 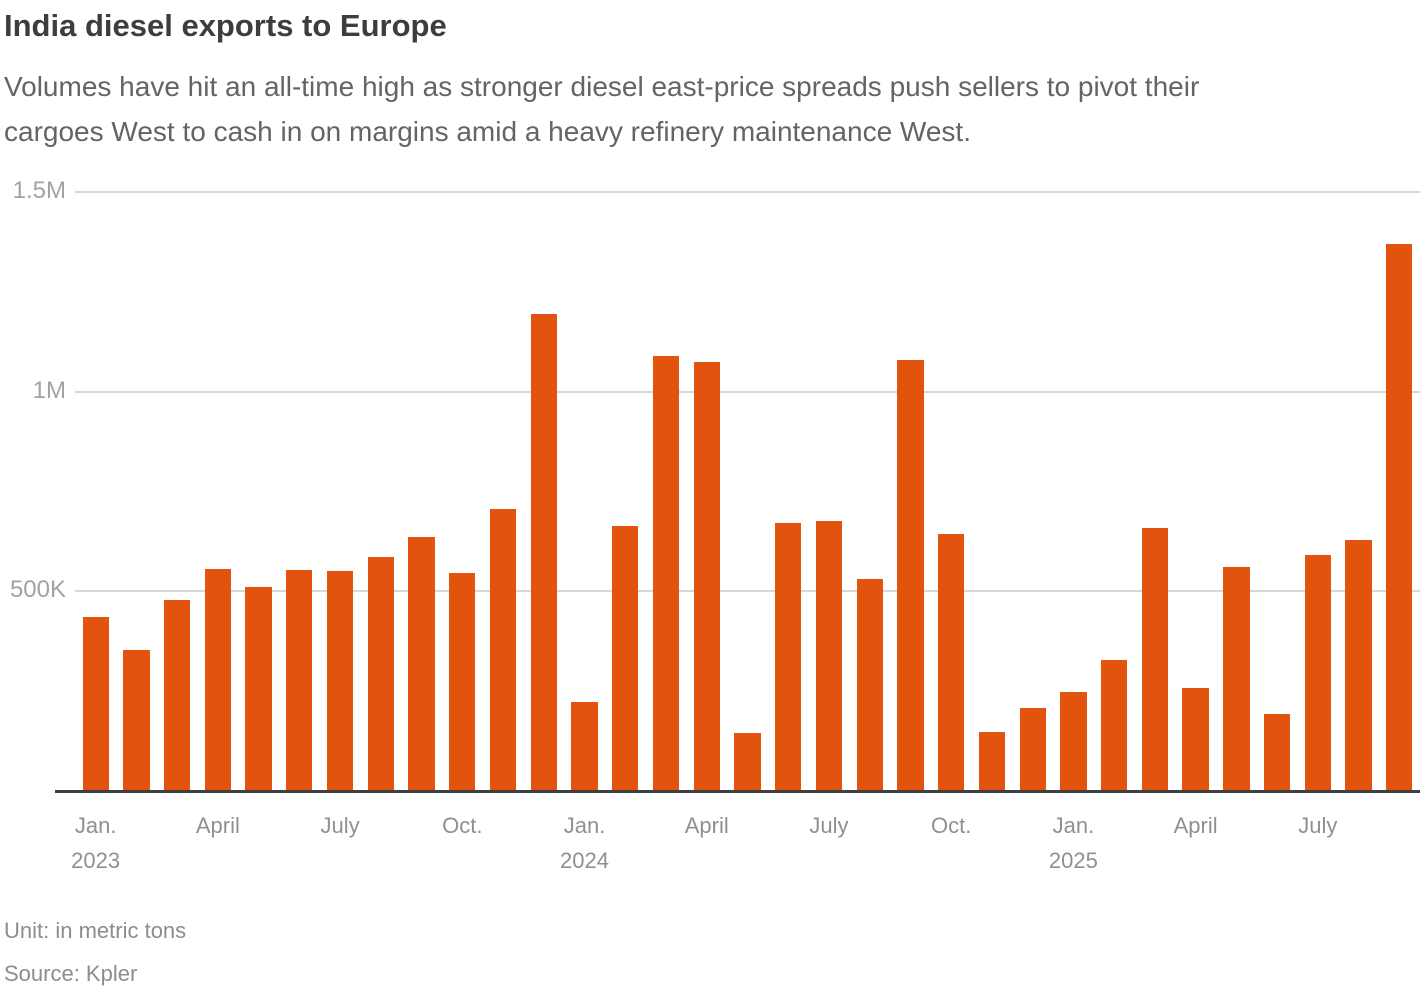 I want to click on bar-jul-2023, so click(x=340, y=681).